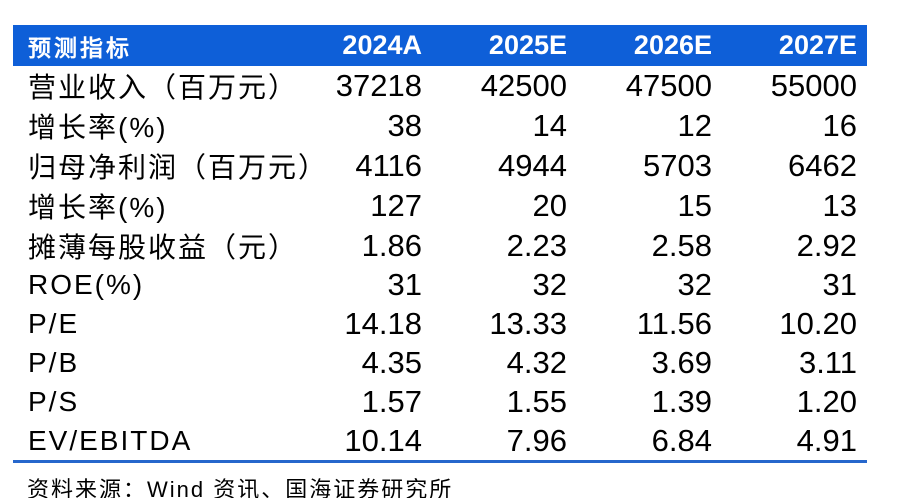  Describe the element at coordinates (440, 166) in the screenshot. I see `table-row-net-profit: 归母净利润（百万元） 4116 4944 5703 6462` at that location.